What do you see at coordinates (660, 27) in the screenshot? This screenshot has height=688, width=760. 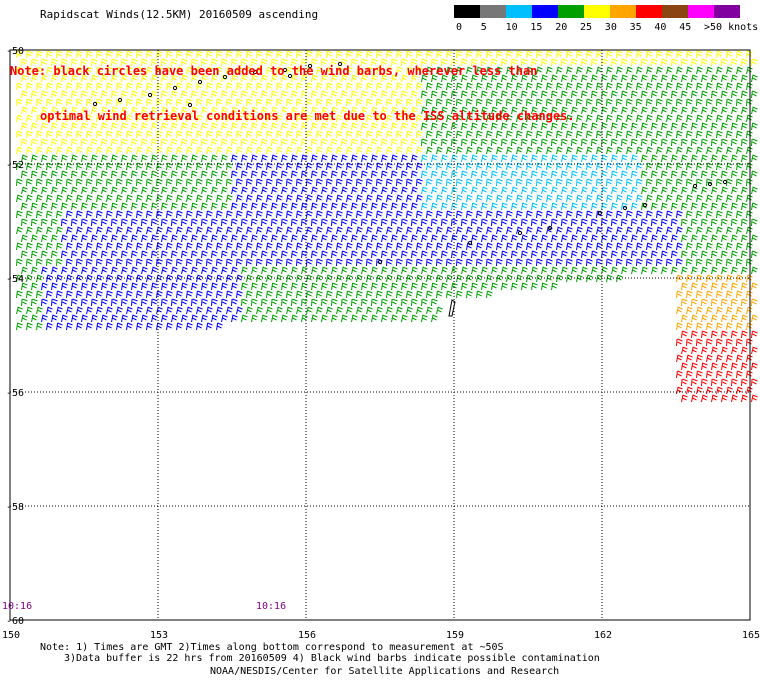 I see `scale-label: 40` at bounding box center [660, 27].